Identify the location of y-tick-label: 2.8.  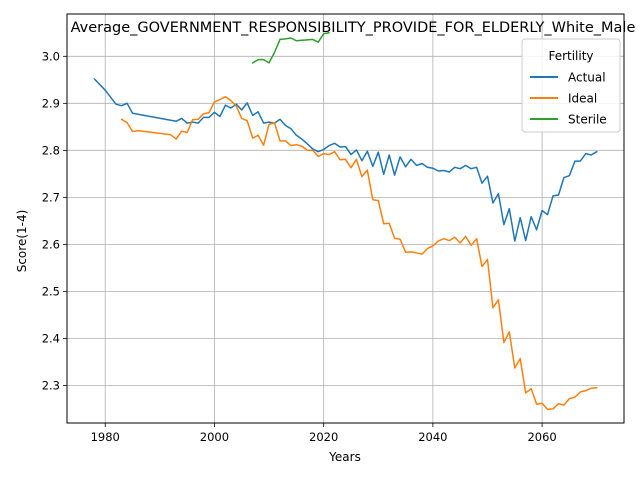
(51, 150).